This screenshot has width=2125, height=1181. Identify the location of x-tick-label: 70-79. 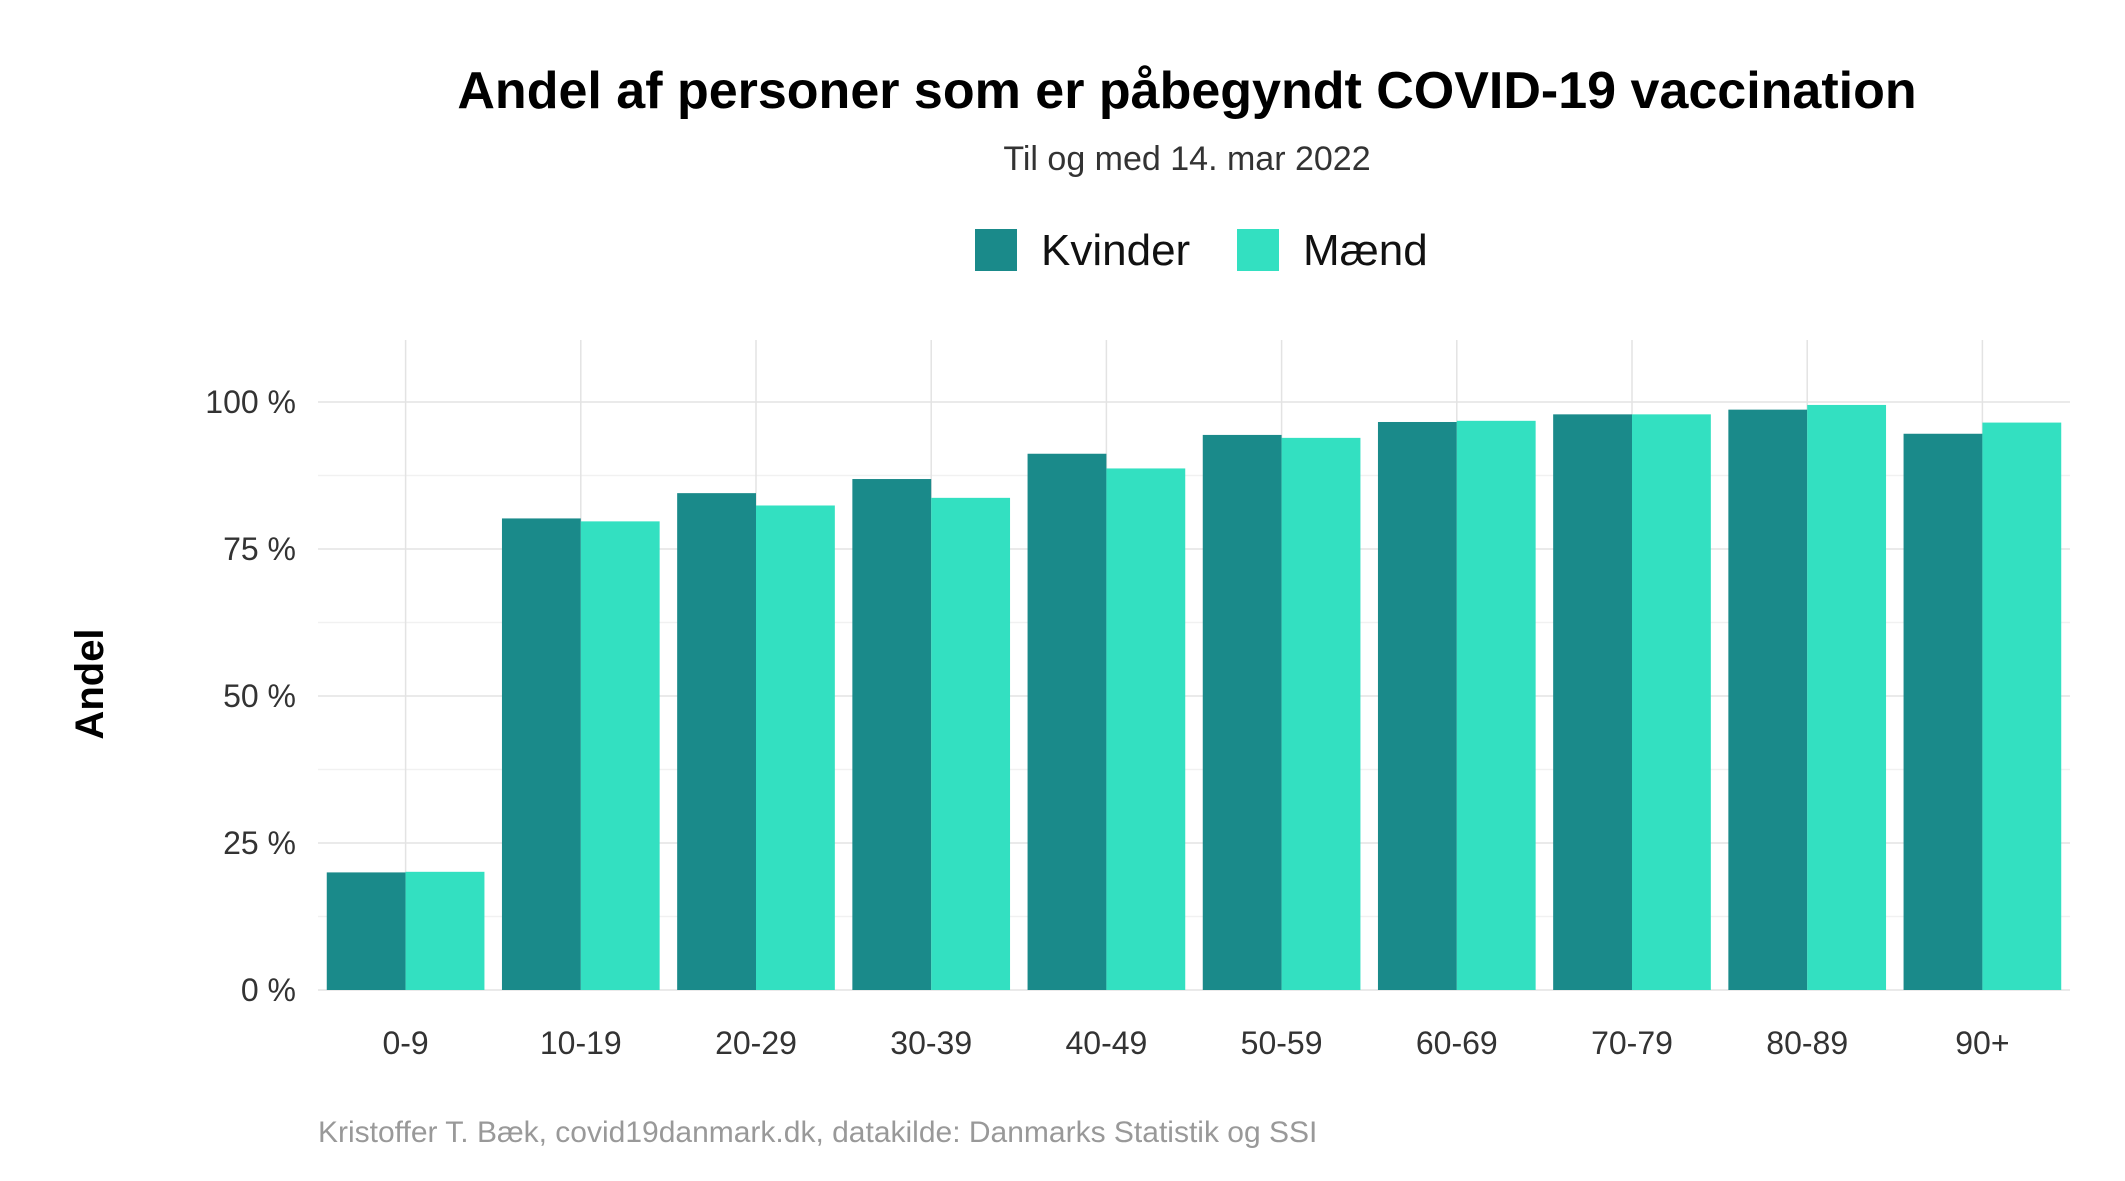
(1632, 1043).